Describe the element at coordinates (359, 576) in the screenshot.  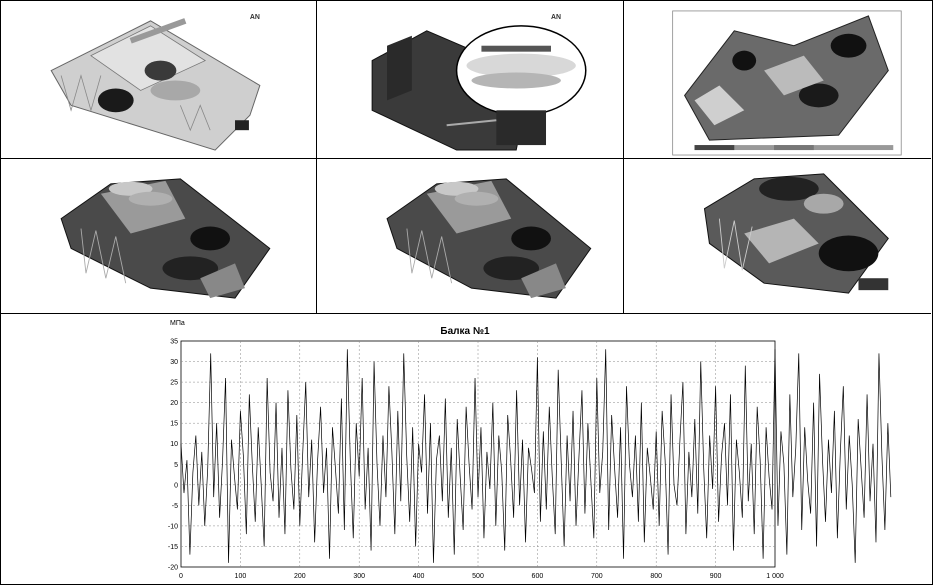
I see `x-tick-label: 300` at that location.